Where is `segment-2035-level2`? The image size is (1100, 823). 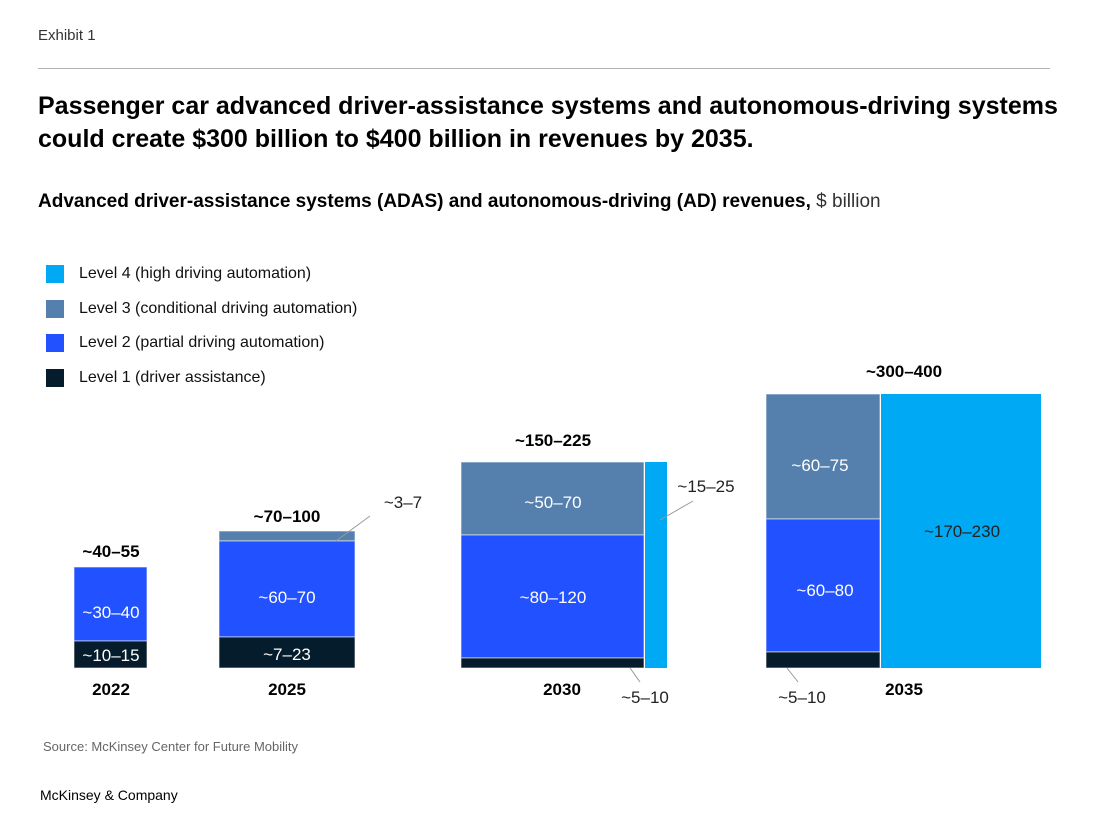
segment-2035-level2 is located at coordinates (823, 585).